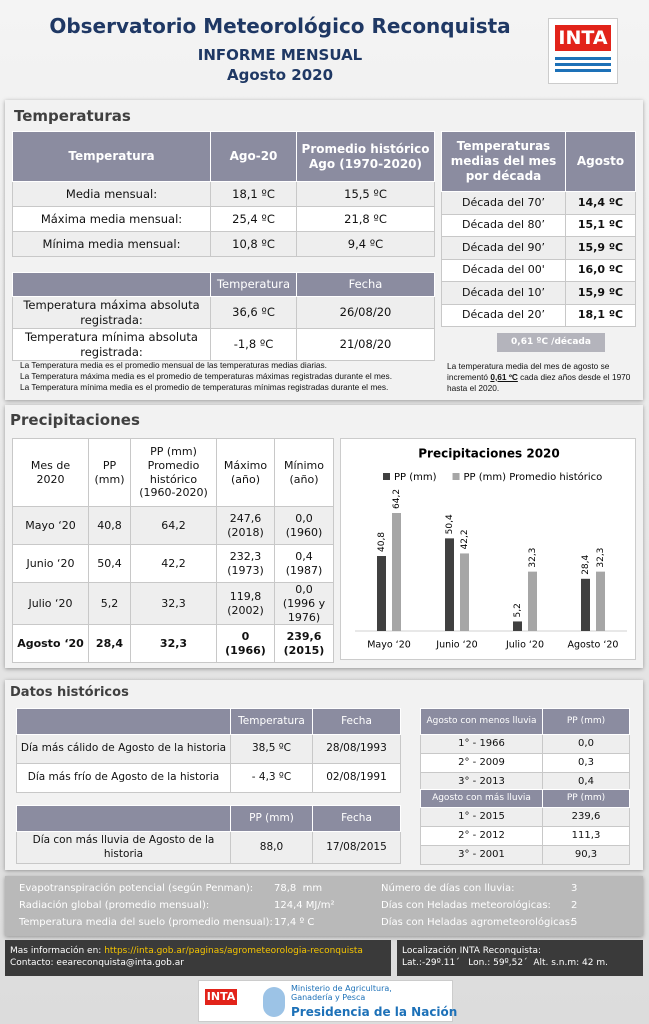  I want to click on row: Década del 10’ 15,9 ºC, so click(538, 293).